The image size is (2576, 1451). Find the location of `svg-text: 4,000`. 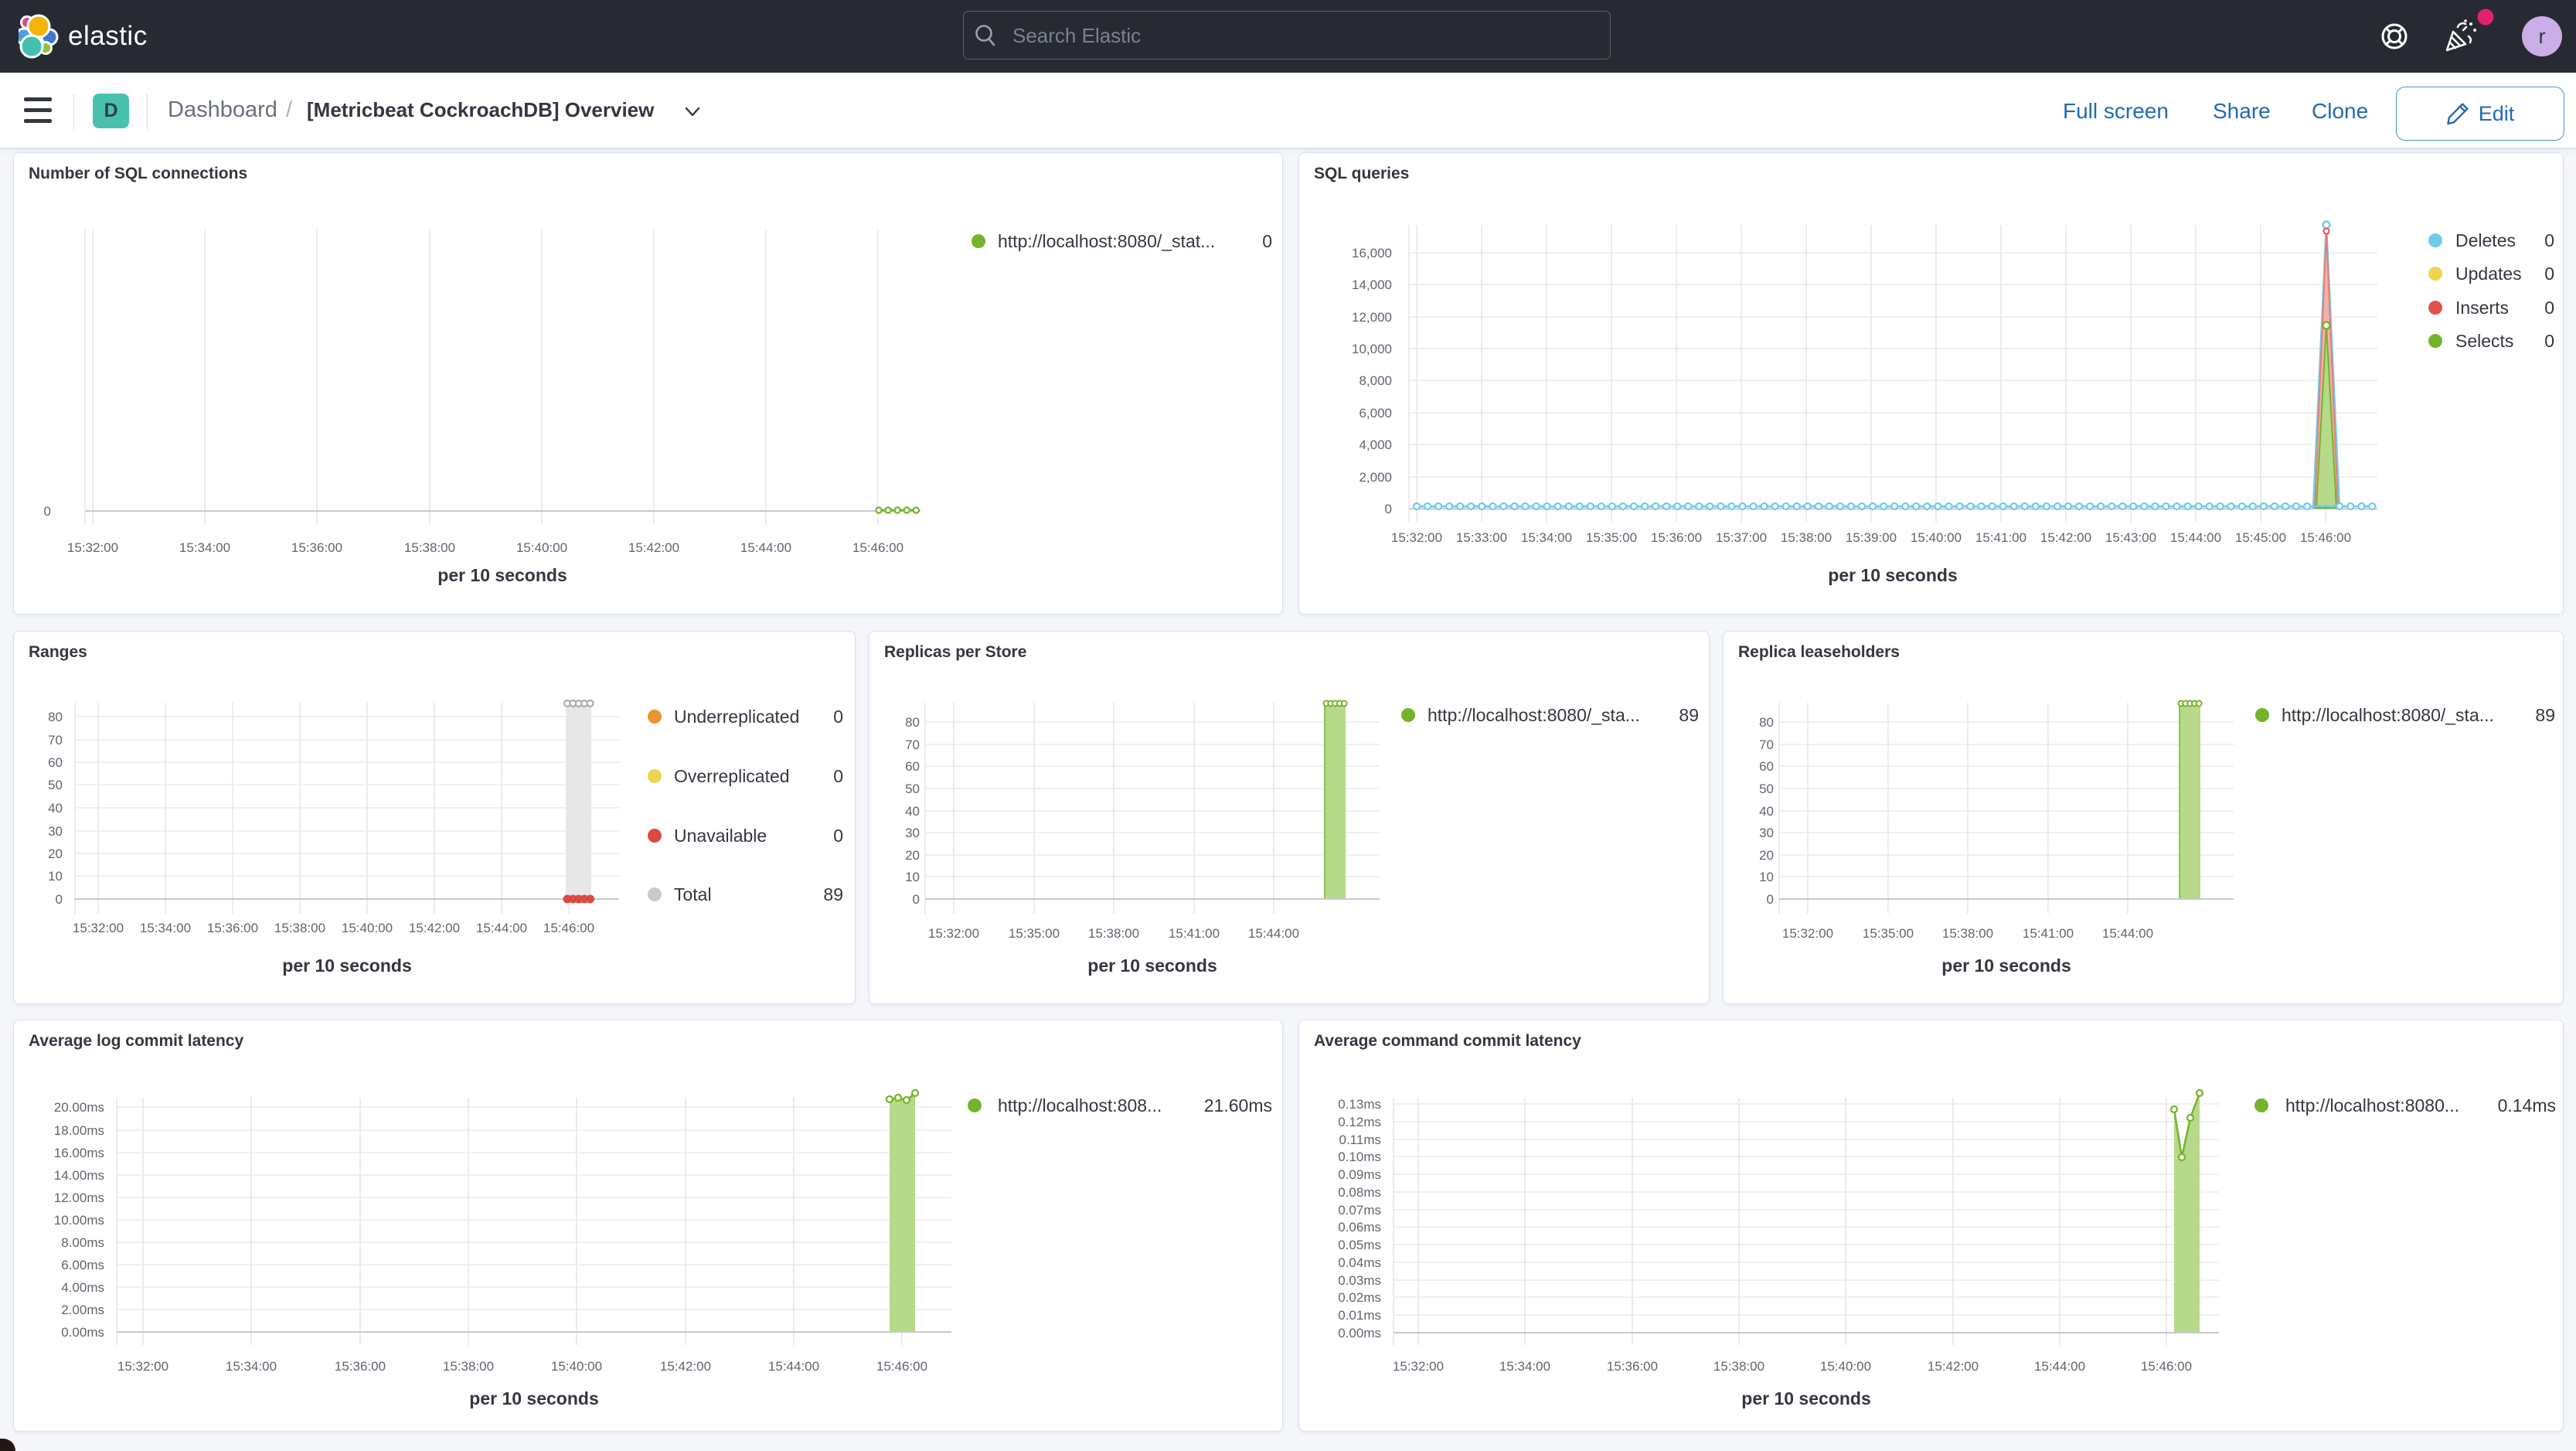

svg-text: 4,000 is located at coordinates (1375, 445).